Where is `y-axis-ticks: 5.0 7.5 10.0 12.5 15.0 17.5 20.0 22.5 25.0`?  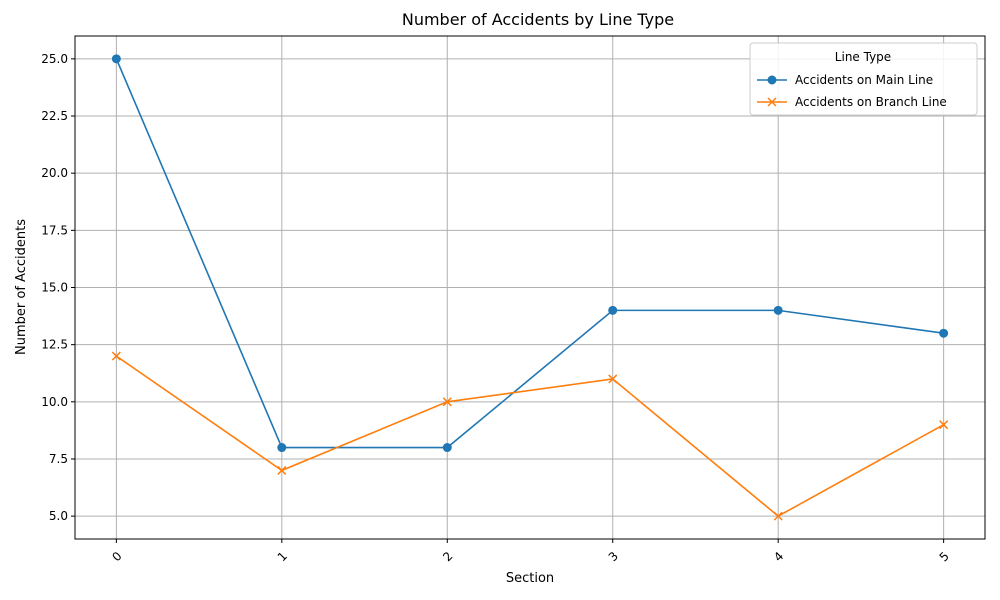 y-axis-ticks: 5.0 7.5 10.0 12.5 15.0 17.5 20.0 22.5 25.0 is located at coordinates (58, 287).